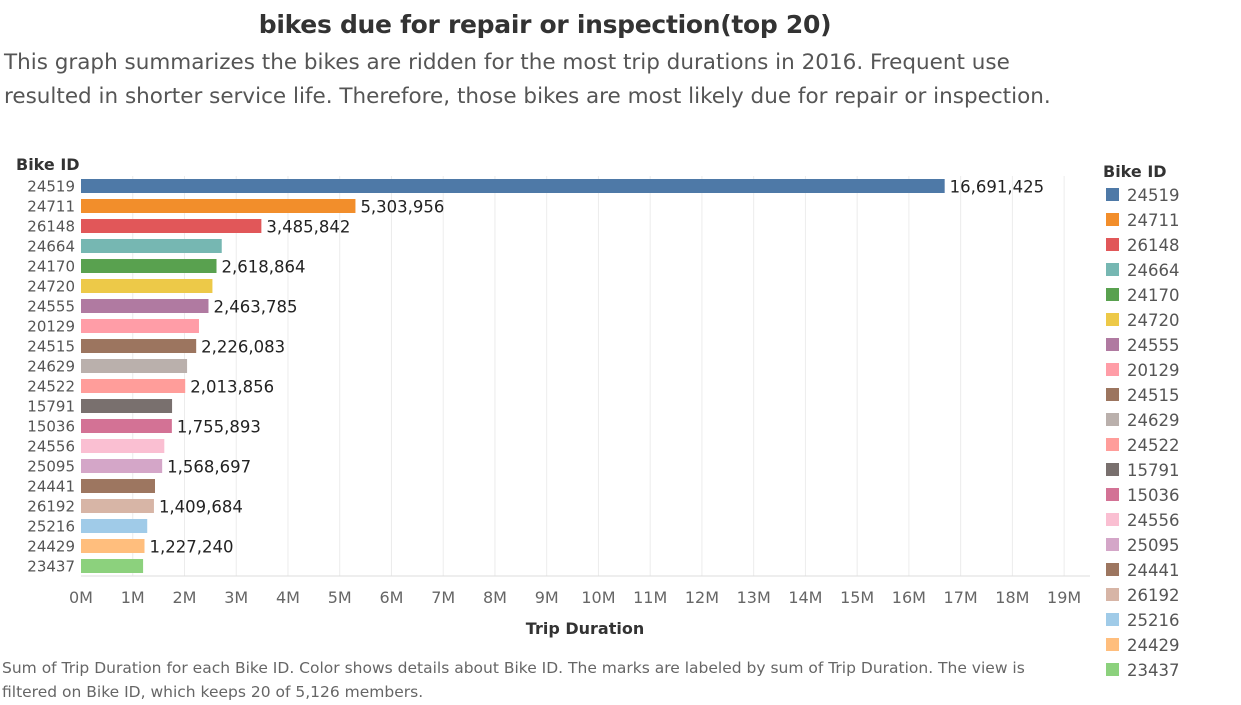 This screenshot has width=1241, height=705. Describe the element at coordinates (1153, 195) in the screenshot. I see `legend-label: 24519` at that location.